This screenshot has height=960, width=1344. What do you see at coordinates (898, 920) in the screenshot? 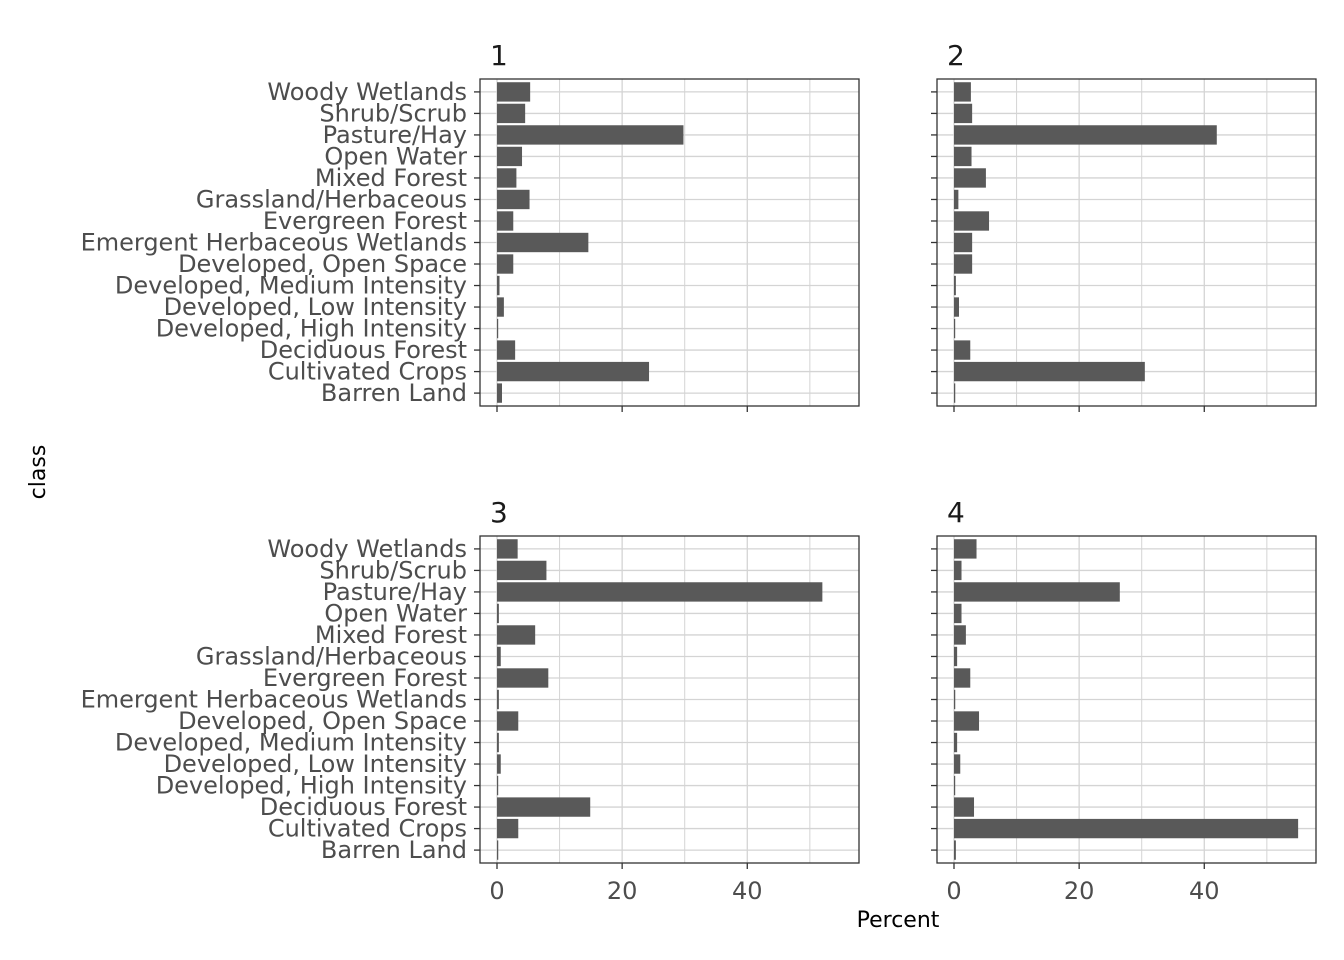
I see `x-axis-title: Percent` at bounding box center [898, 920].